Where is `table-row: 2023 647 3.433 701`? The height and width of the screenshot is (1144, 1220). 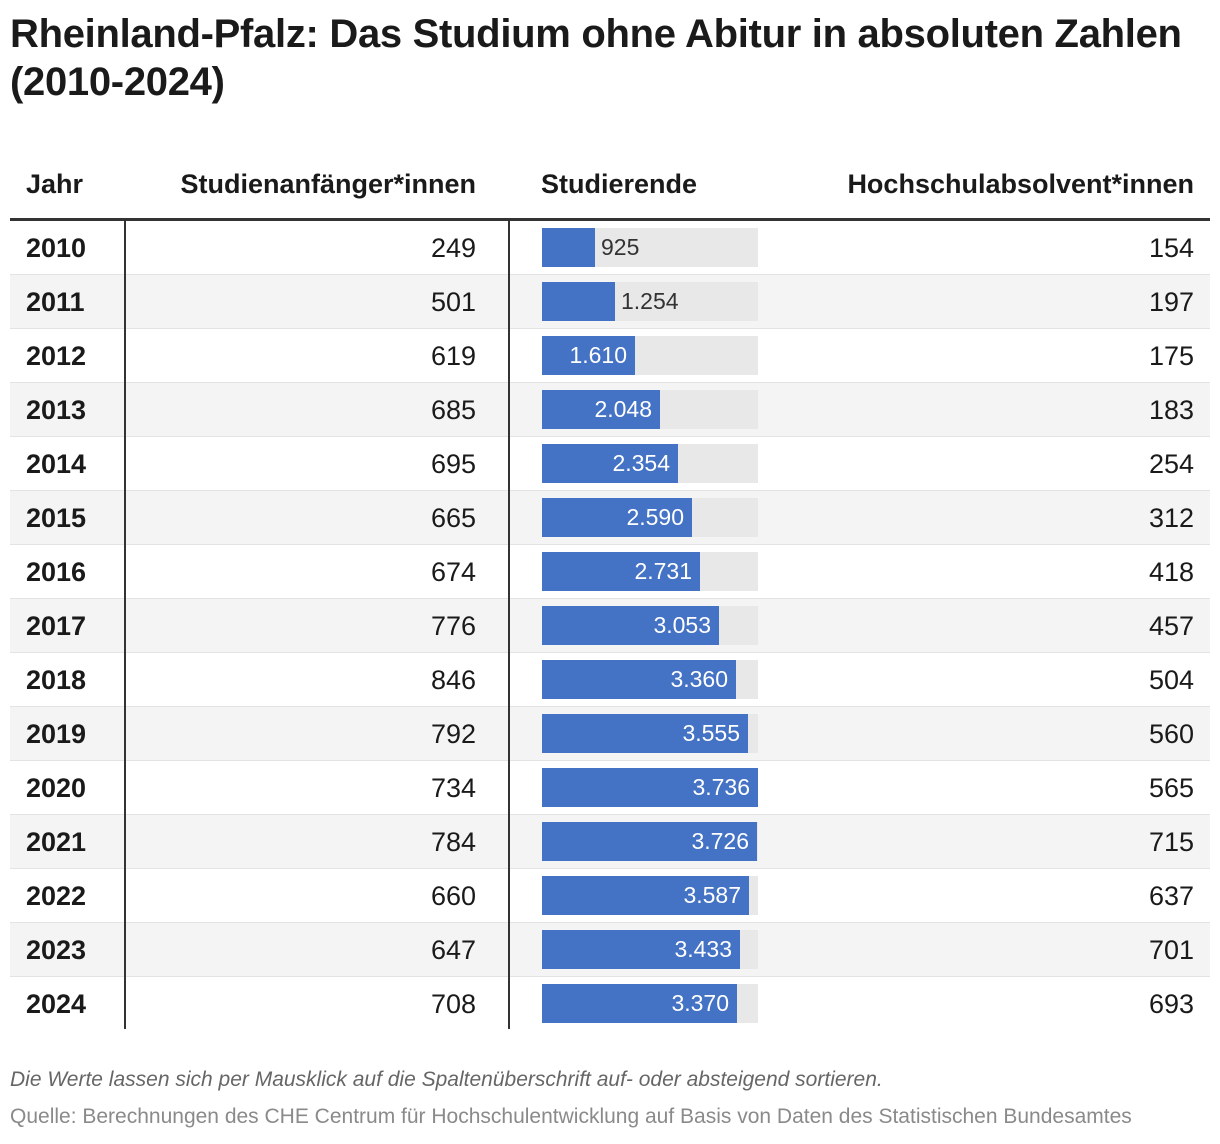
table-row: 2023 647 3.433 701 is located at coordinates (610, 950).